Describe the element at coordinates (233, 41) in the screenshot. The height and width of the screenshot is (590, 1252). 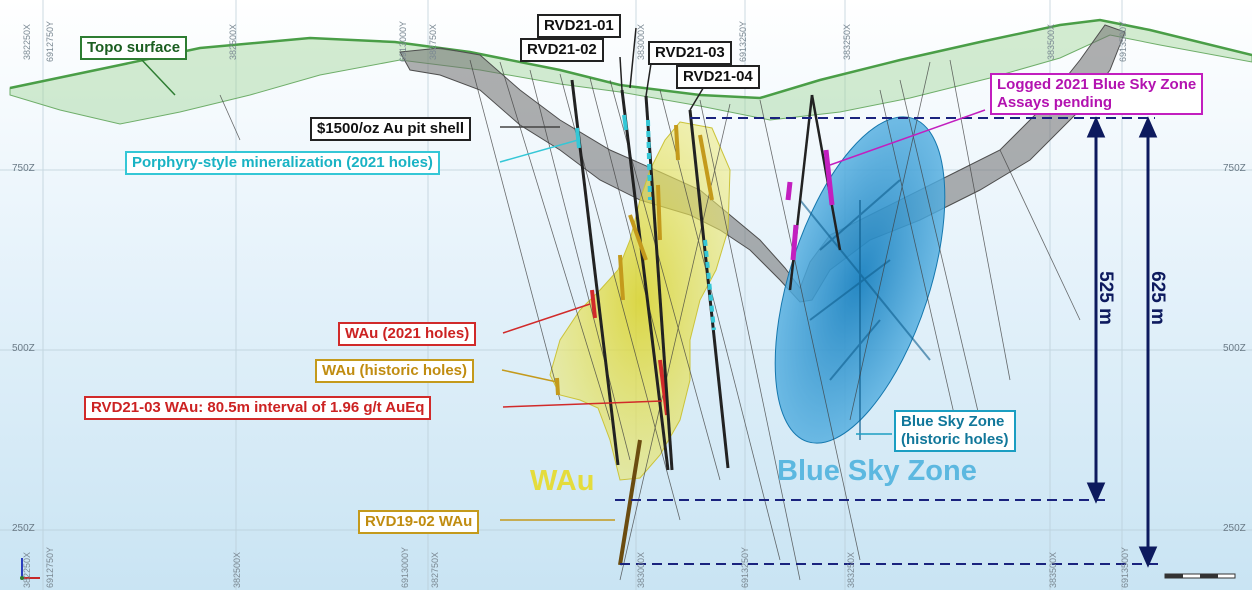
I see `coord-top-3: 382500X` at that location.